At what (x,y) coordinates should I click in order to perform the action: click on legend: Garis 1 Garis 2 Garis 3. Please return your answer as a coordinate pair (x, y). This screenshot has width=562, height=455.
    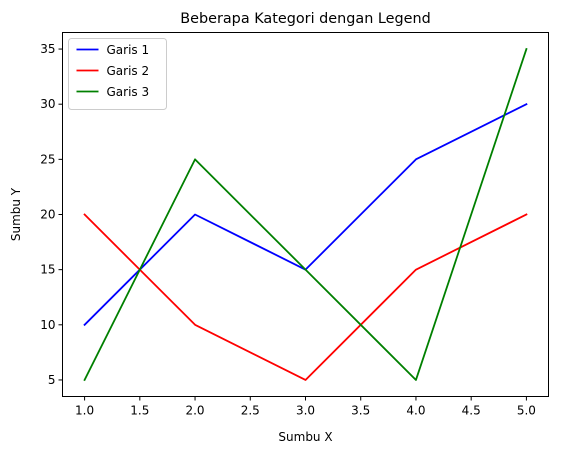
    Looking at the image, I should click on (117, 74).